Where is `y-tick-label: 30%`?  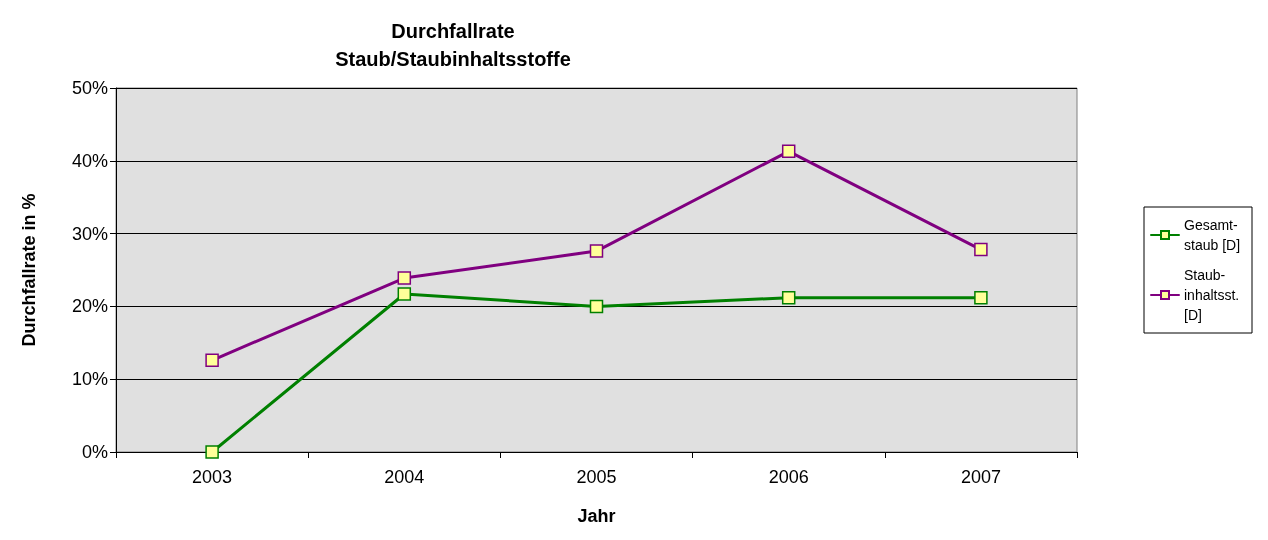 y-tick-label: 30% is located at coordinates (89, 233).